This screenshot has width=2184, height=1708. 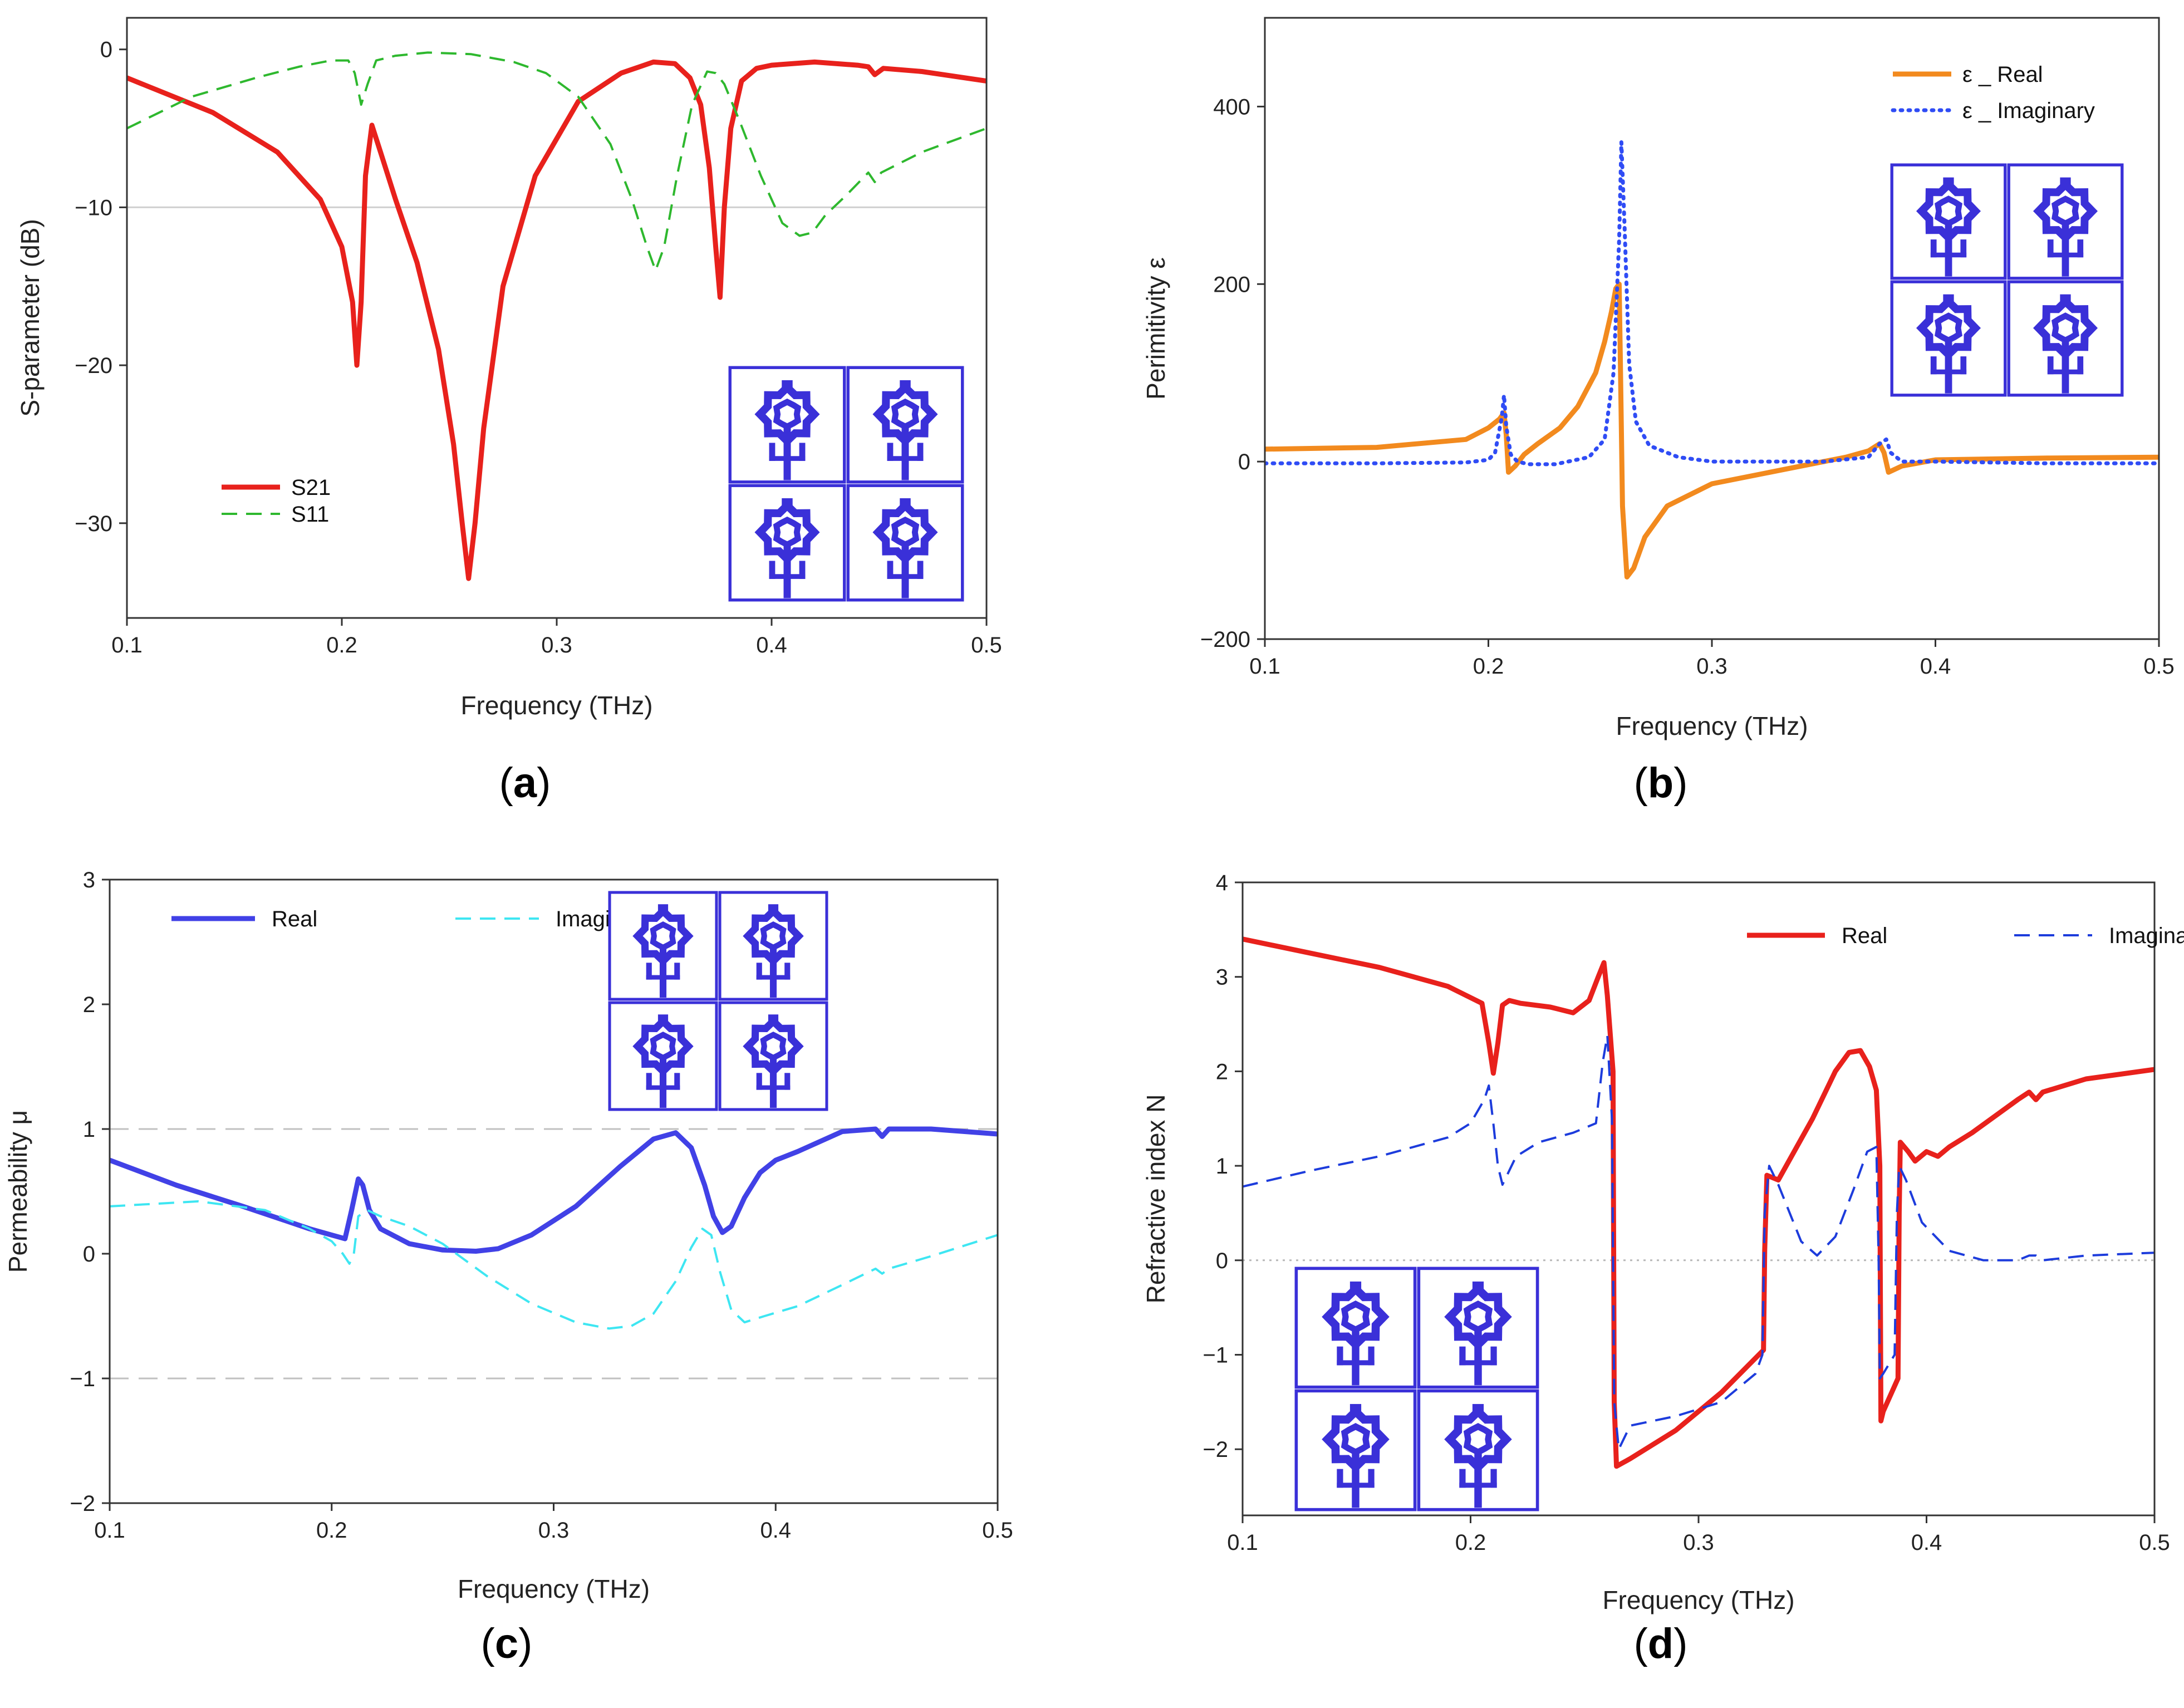 I want to click on caption-letter: b, so click(x=1661, y=783).